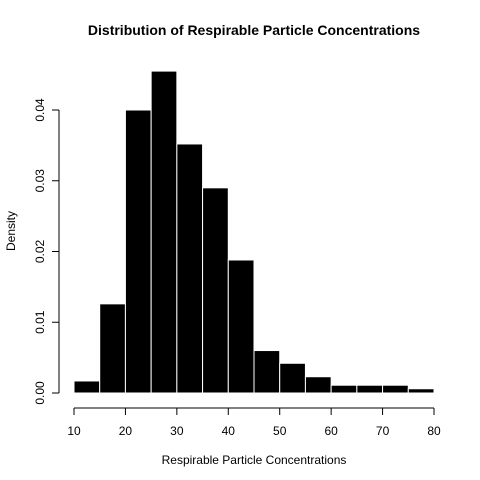 The width and height of the screenshot is (480, 480). I want to click on y-tick-label: 0.01, so click(40, 322).